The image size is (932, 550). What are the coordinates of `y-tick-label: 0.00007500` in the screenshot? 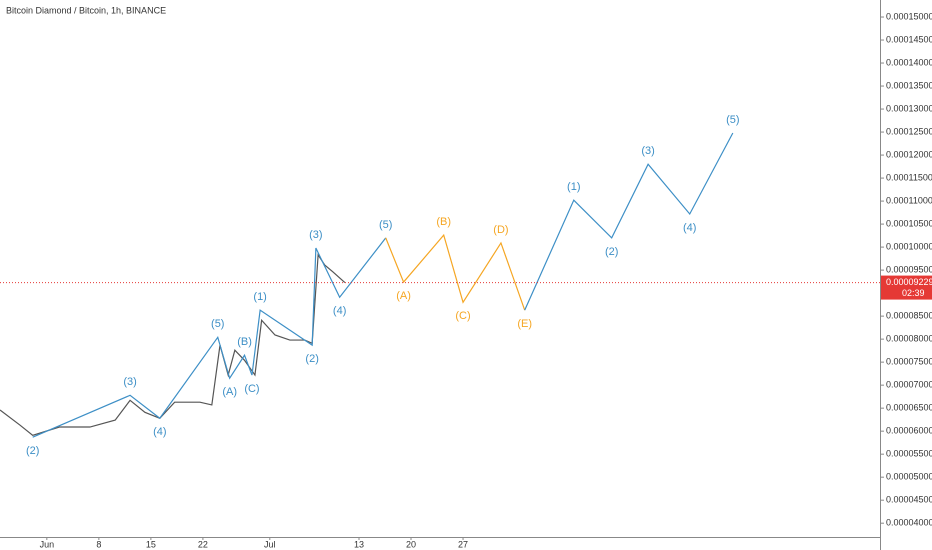 It's located at (909, 362).